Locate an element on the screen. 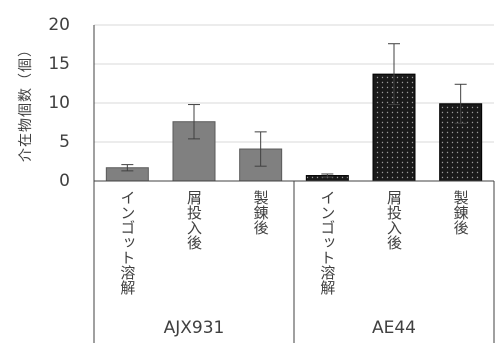 The height and width of the screenshot is (343, 497). y-tick-label: 5 is located at coordinates (64, 142).